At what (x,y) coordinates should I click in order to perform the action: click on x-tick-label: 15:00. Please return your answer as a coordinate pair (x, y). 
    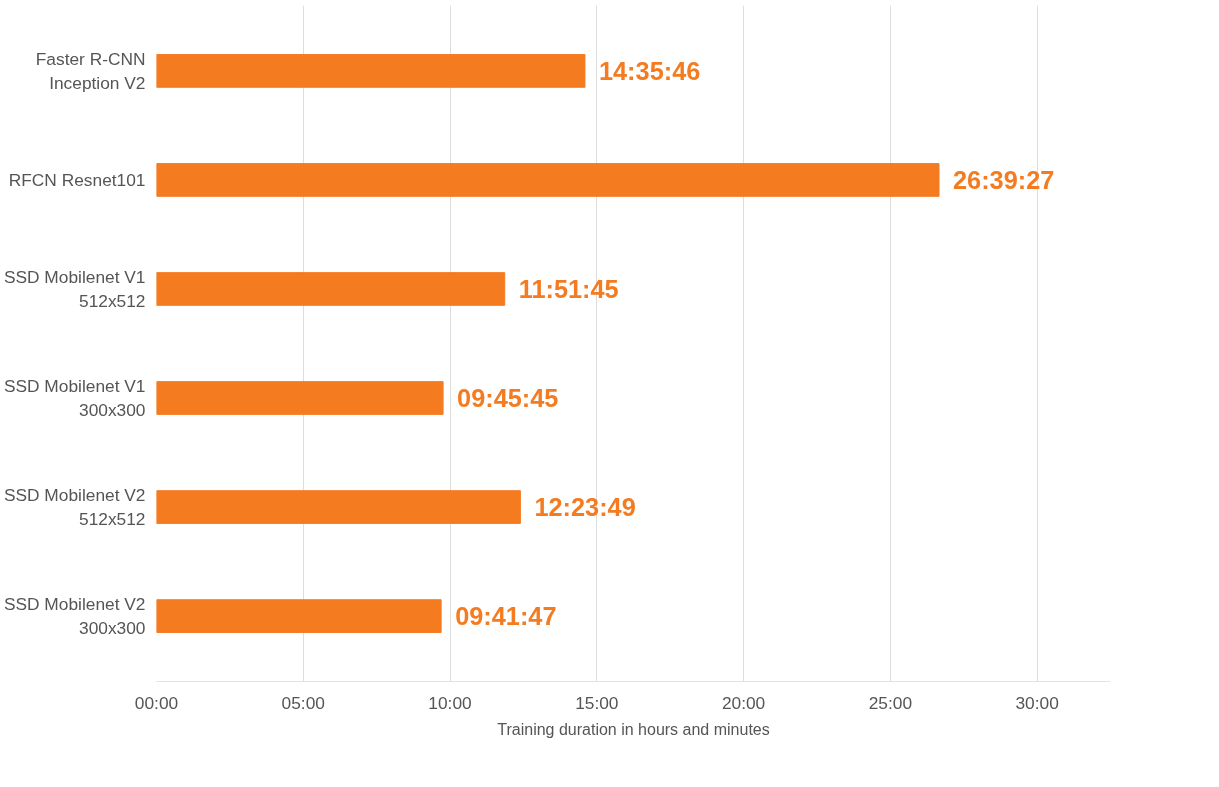
    Looking at the image, I should click on (597, 702).